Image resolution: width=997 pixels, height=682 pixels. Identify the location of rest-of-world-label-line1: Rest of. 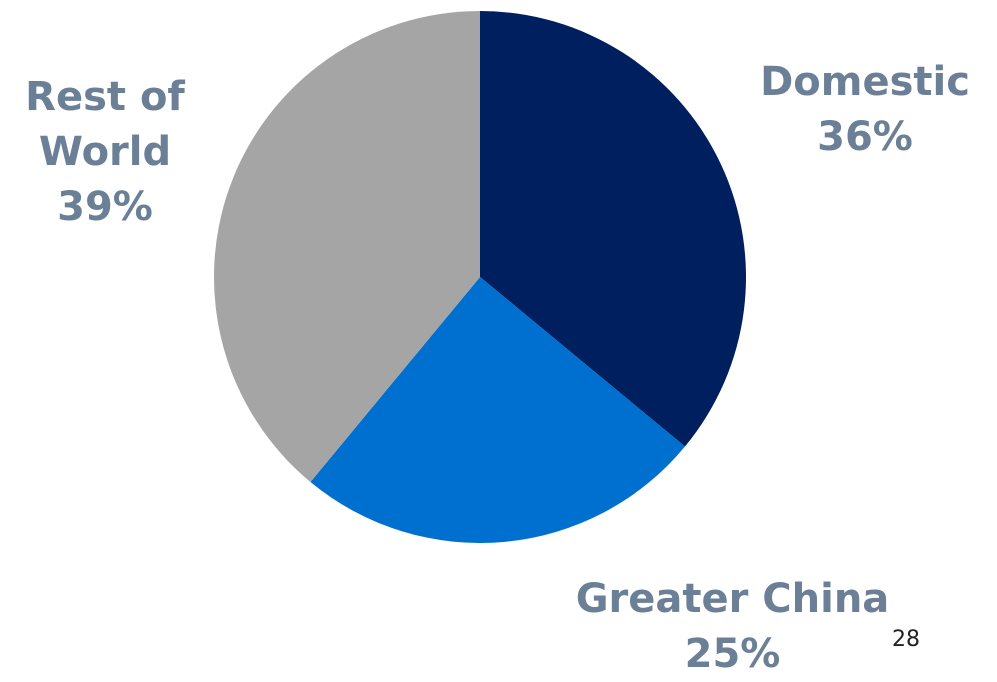
(105, 97).